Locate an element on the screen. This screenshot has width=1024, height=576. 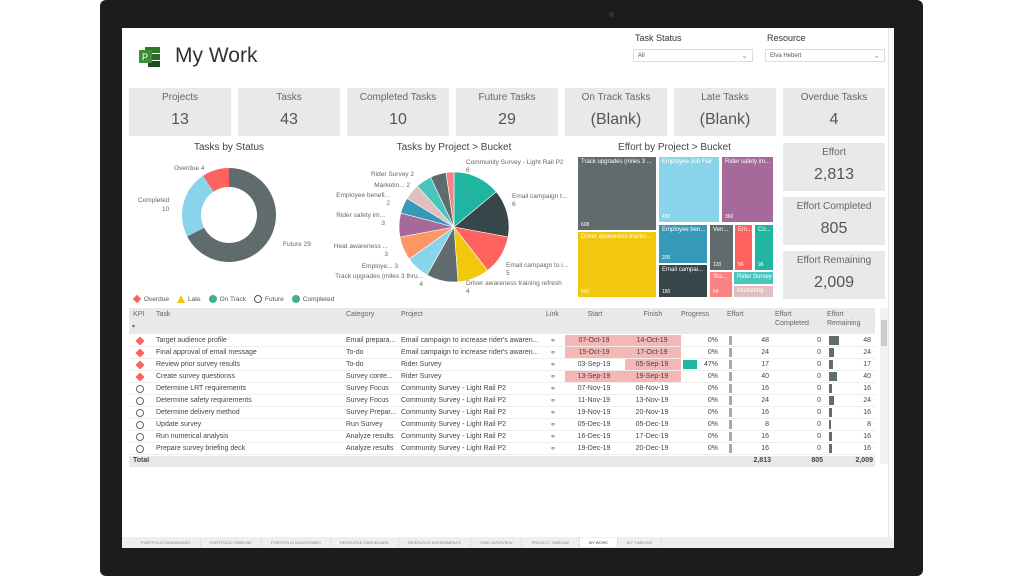
legend-item: Late is located at coordinates (188, 299).